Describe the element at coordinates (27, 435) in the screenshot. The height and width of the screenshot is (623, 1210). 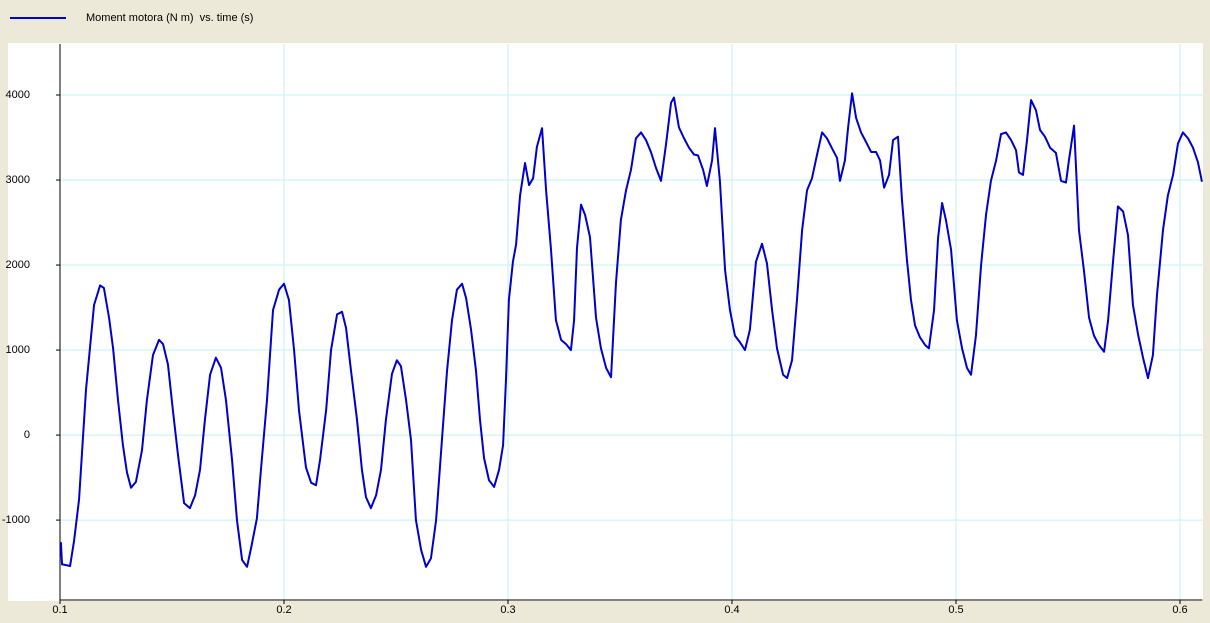
I see `y-tick-label: 0` at that location.